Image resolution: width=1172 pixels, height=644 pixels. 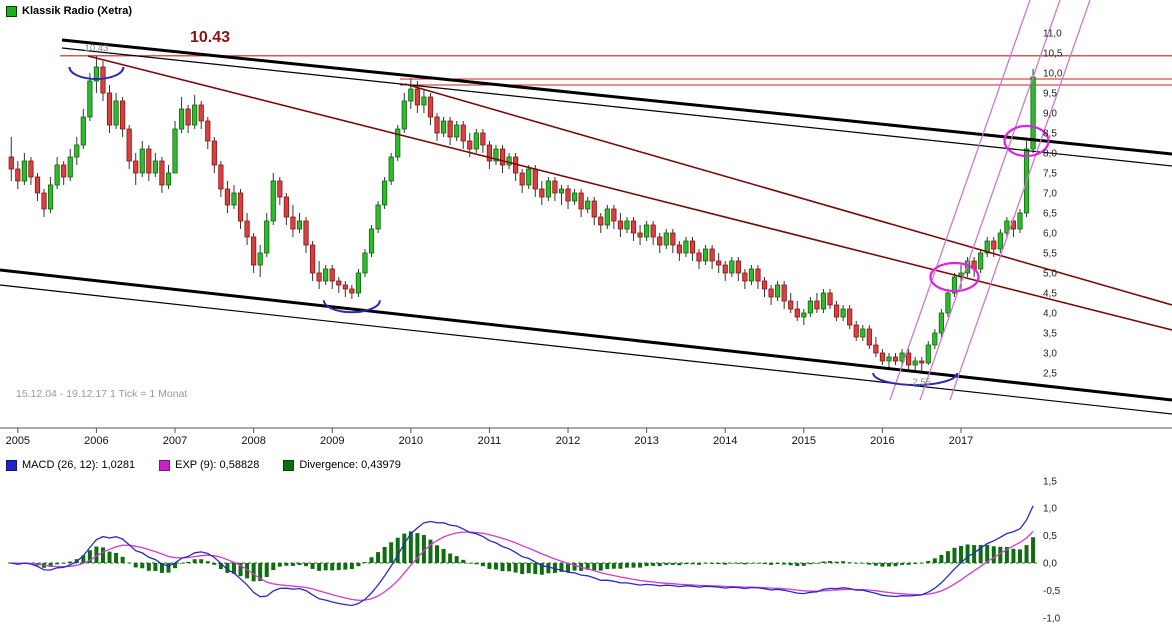 What do you see at coordinates (175, 441) in the screenshot?
I see `year-tick-label: 2007` at bounding box center [175, 441].